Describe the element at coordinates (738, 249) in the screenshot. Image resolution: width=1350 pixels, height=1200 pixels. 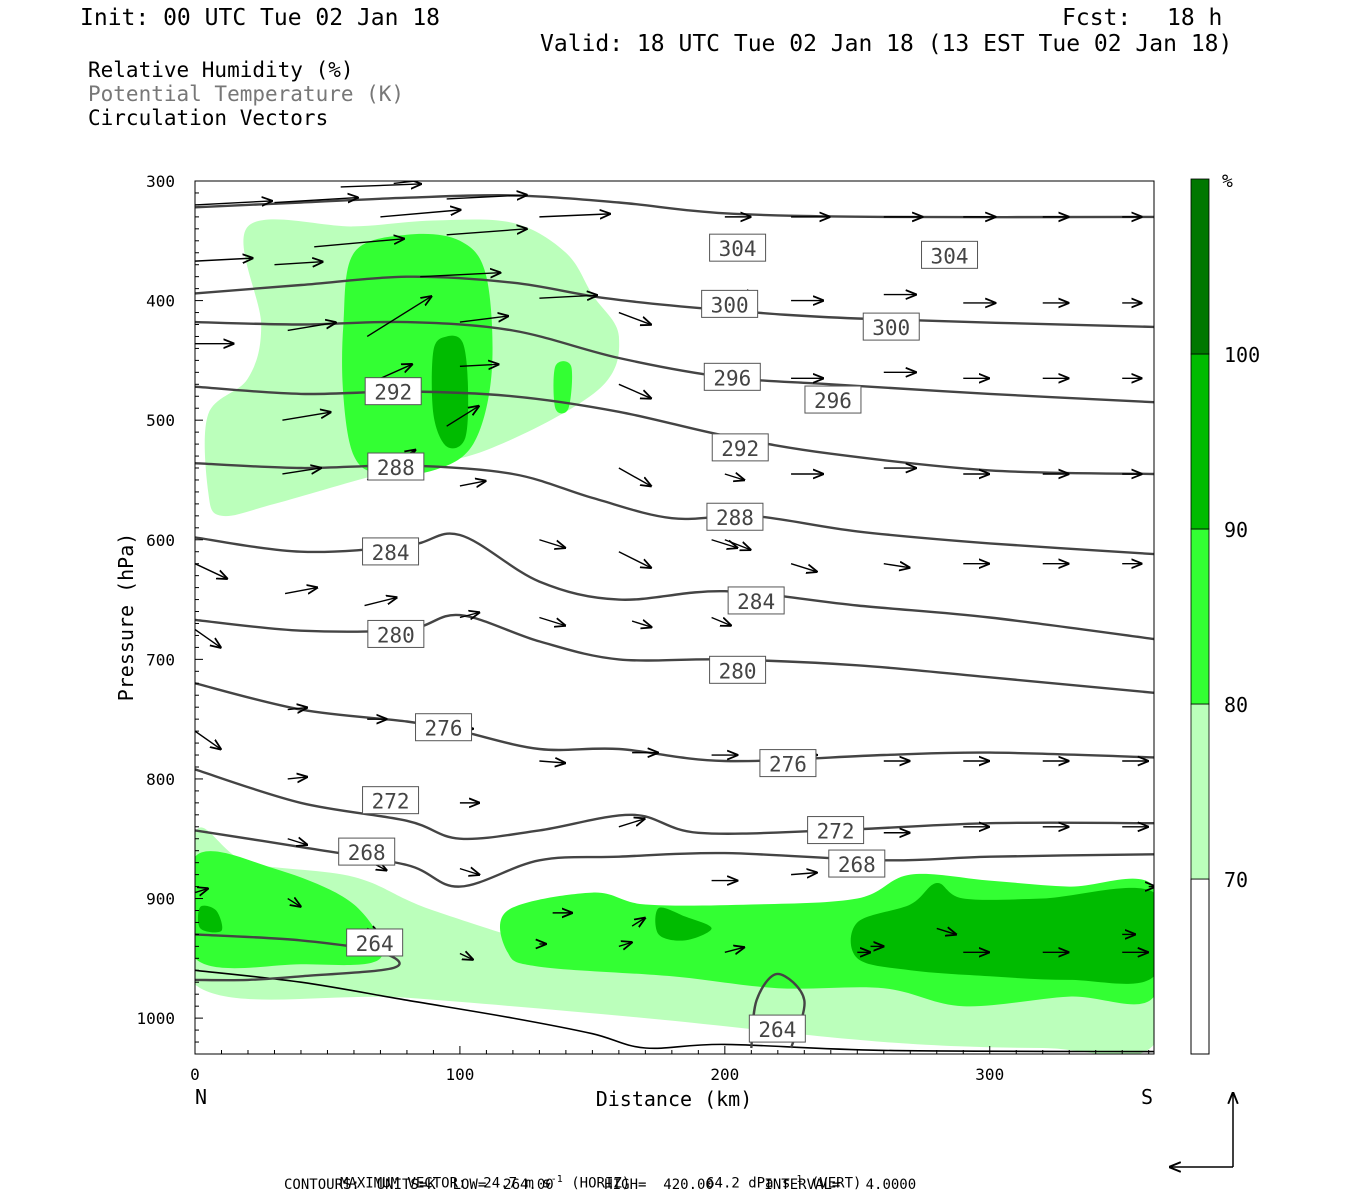
I see `theta-label: 304` at that location.